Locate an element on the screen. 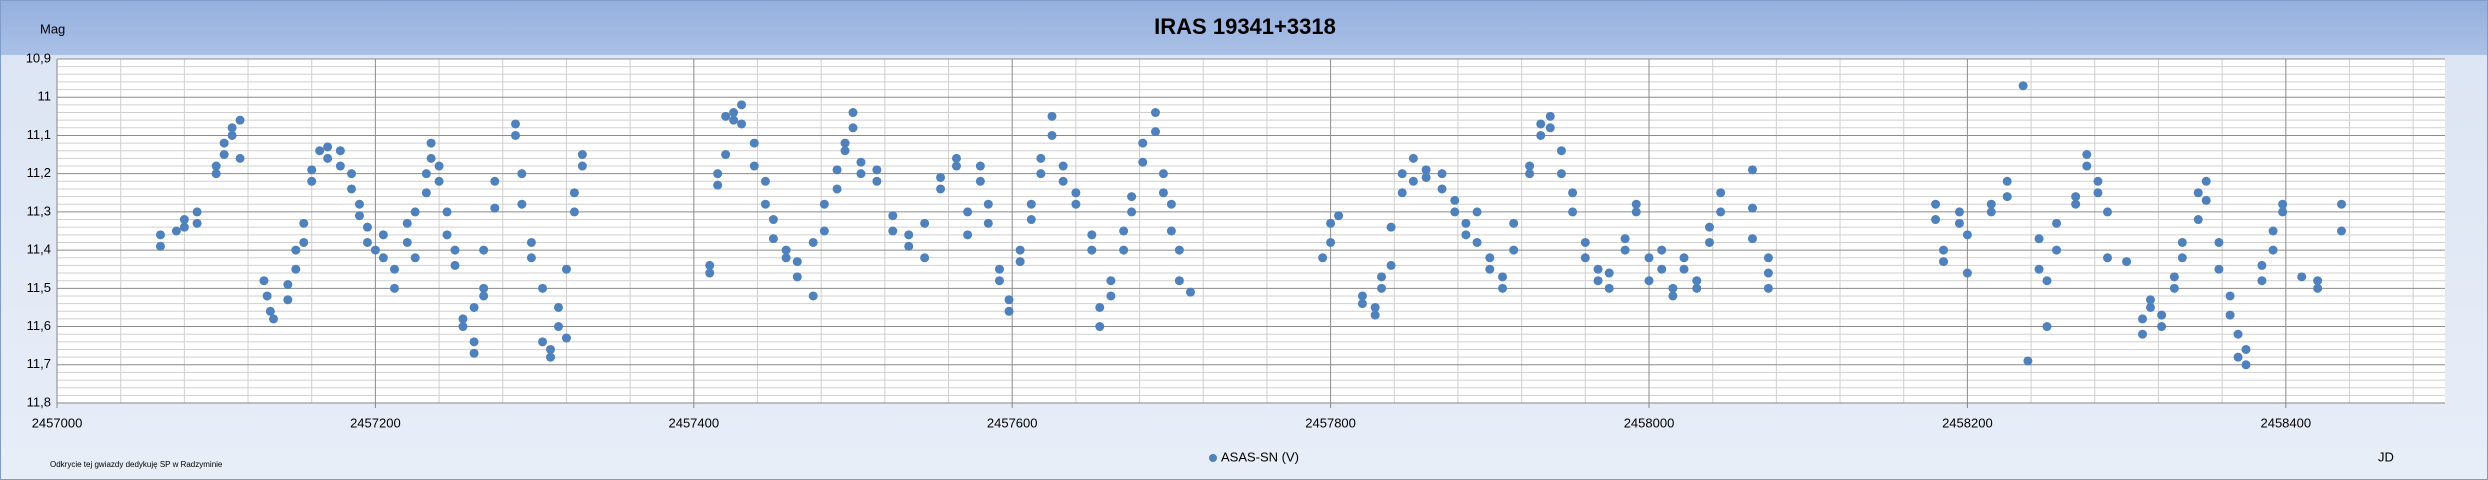  x-tick-label: 2457000 is located at coordinates (57, 422).